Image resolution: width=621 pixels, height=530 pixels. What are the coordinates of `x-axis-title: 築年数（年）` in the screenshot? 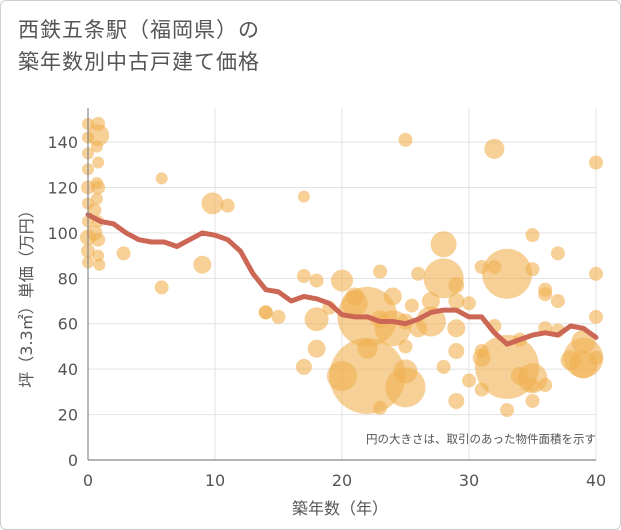 It's located at (340, 508).